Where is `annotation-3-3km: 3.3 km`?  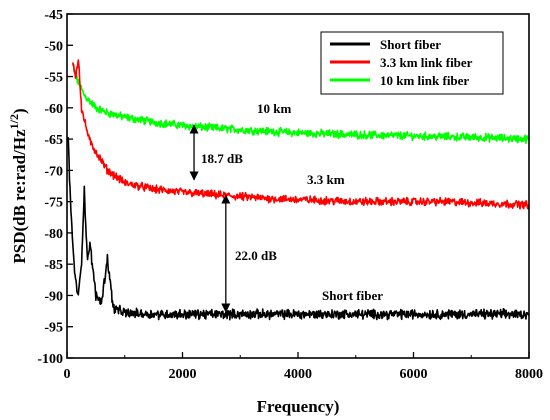
annotation-3-3km: 3.3 km is located at coordinates (326, 179).